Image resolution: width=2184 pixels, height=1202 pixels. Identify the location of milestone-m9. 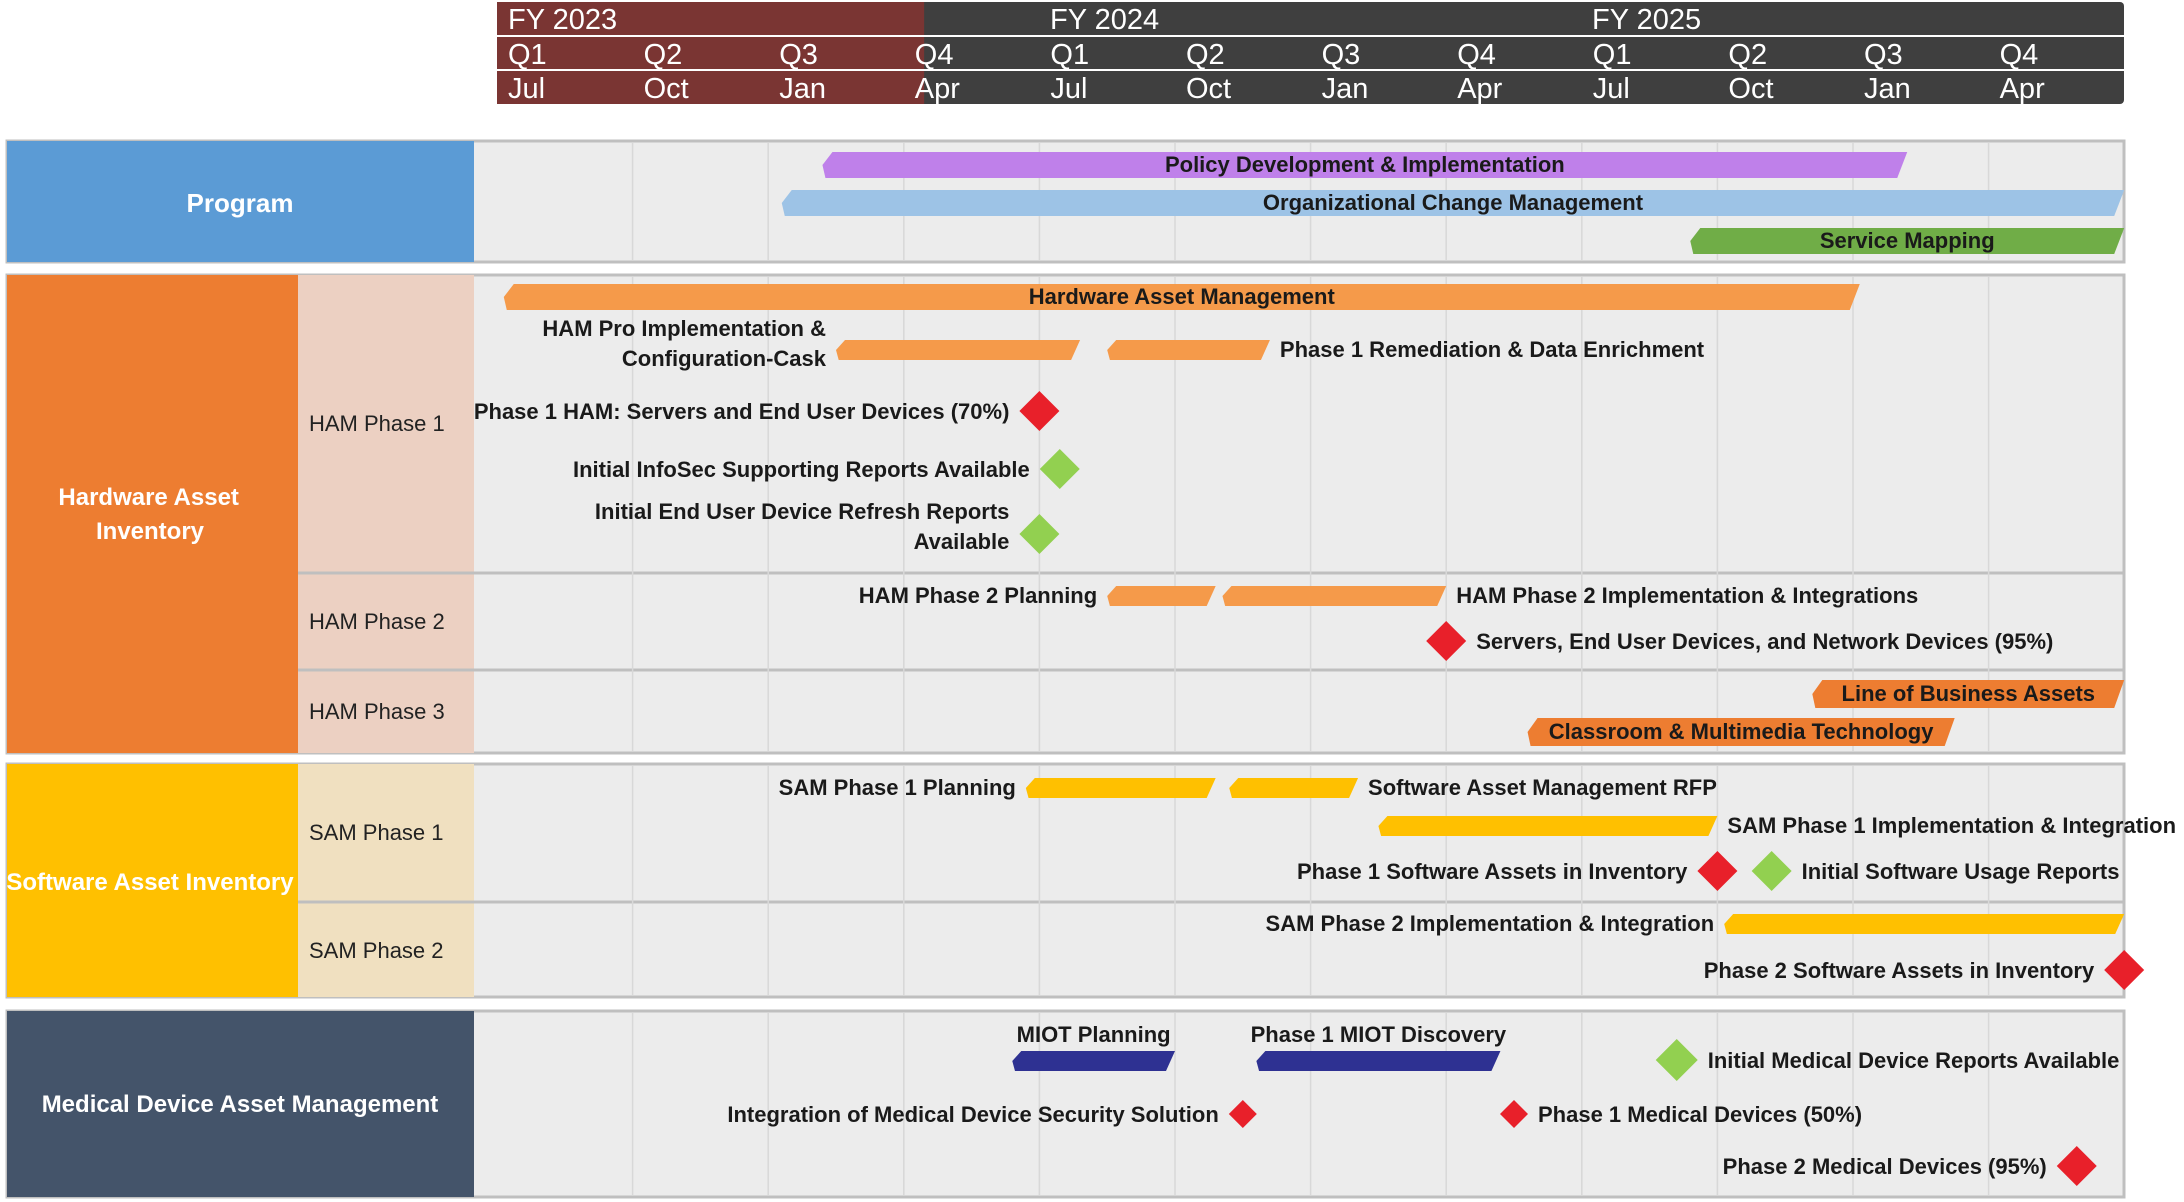
(1242, 1114).